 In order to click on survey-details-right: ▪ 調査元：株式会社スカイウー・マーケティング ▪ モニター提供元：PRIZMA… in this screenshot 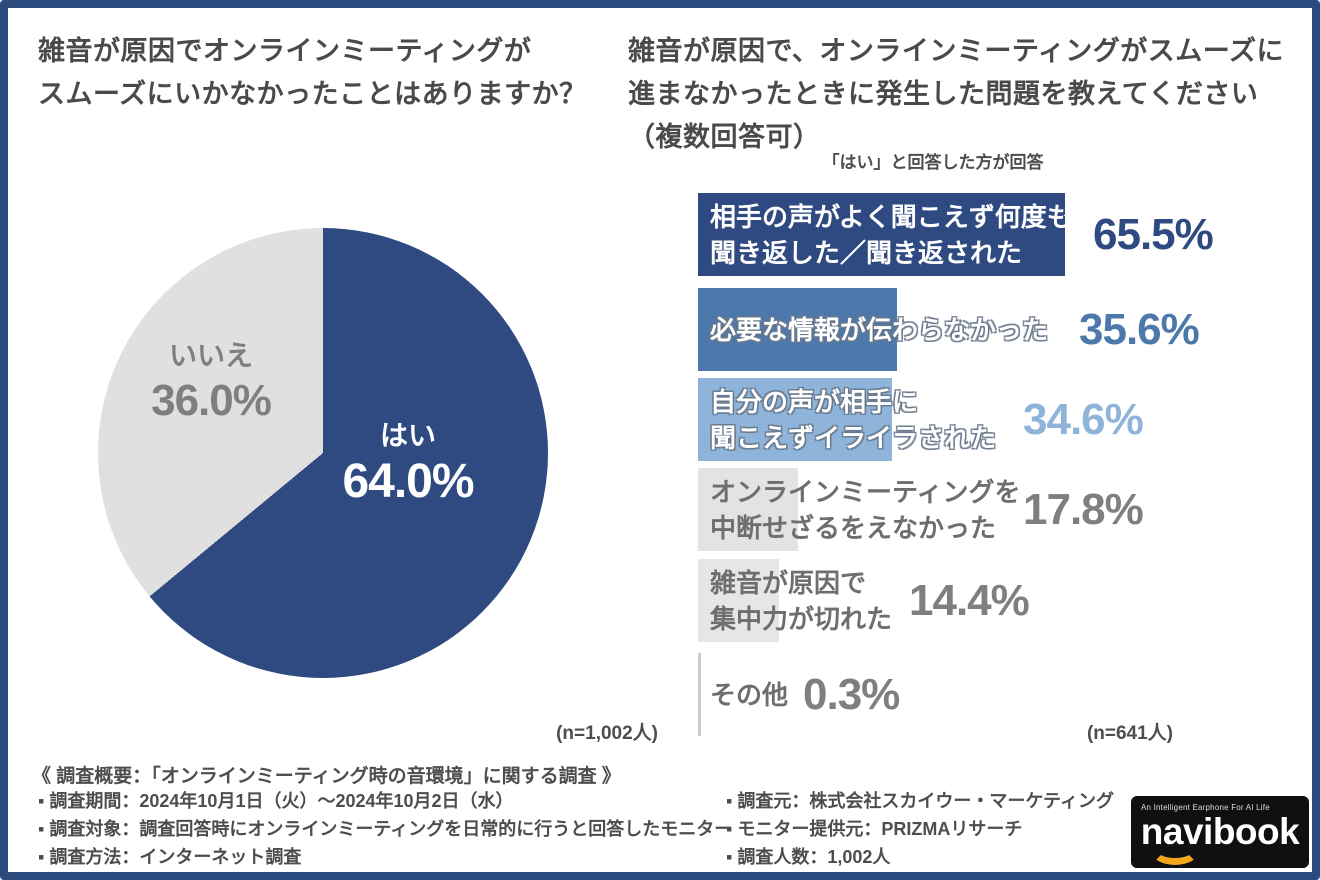, I will do `click(920, 829)`.